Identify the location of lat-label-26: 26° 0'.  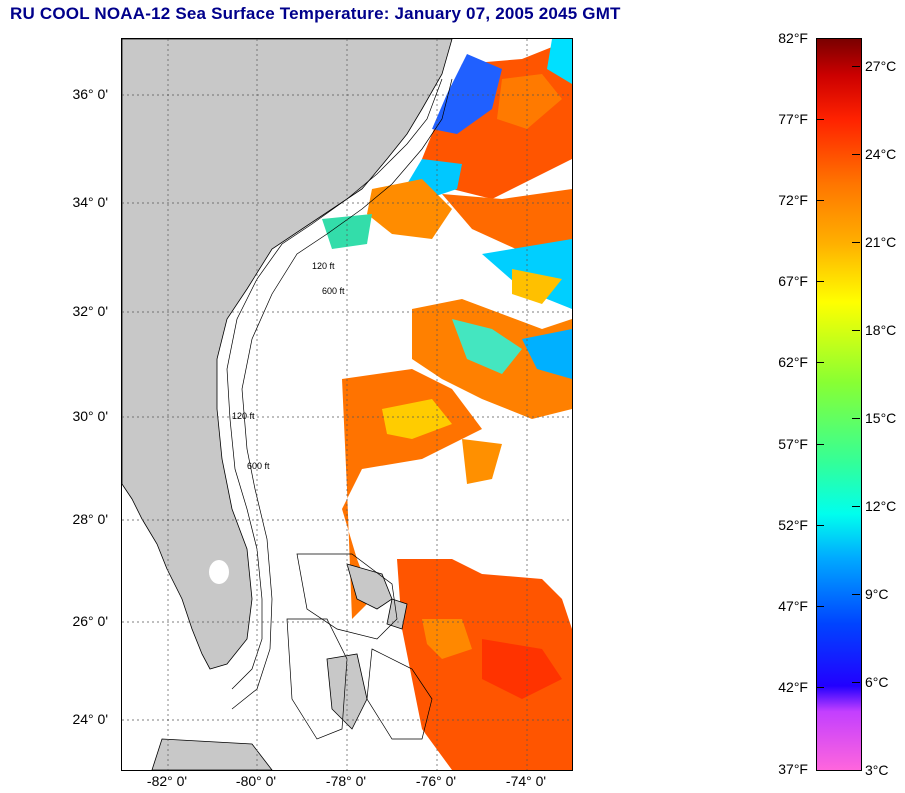
(90, 621).